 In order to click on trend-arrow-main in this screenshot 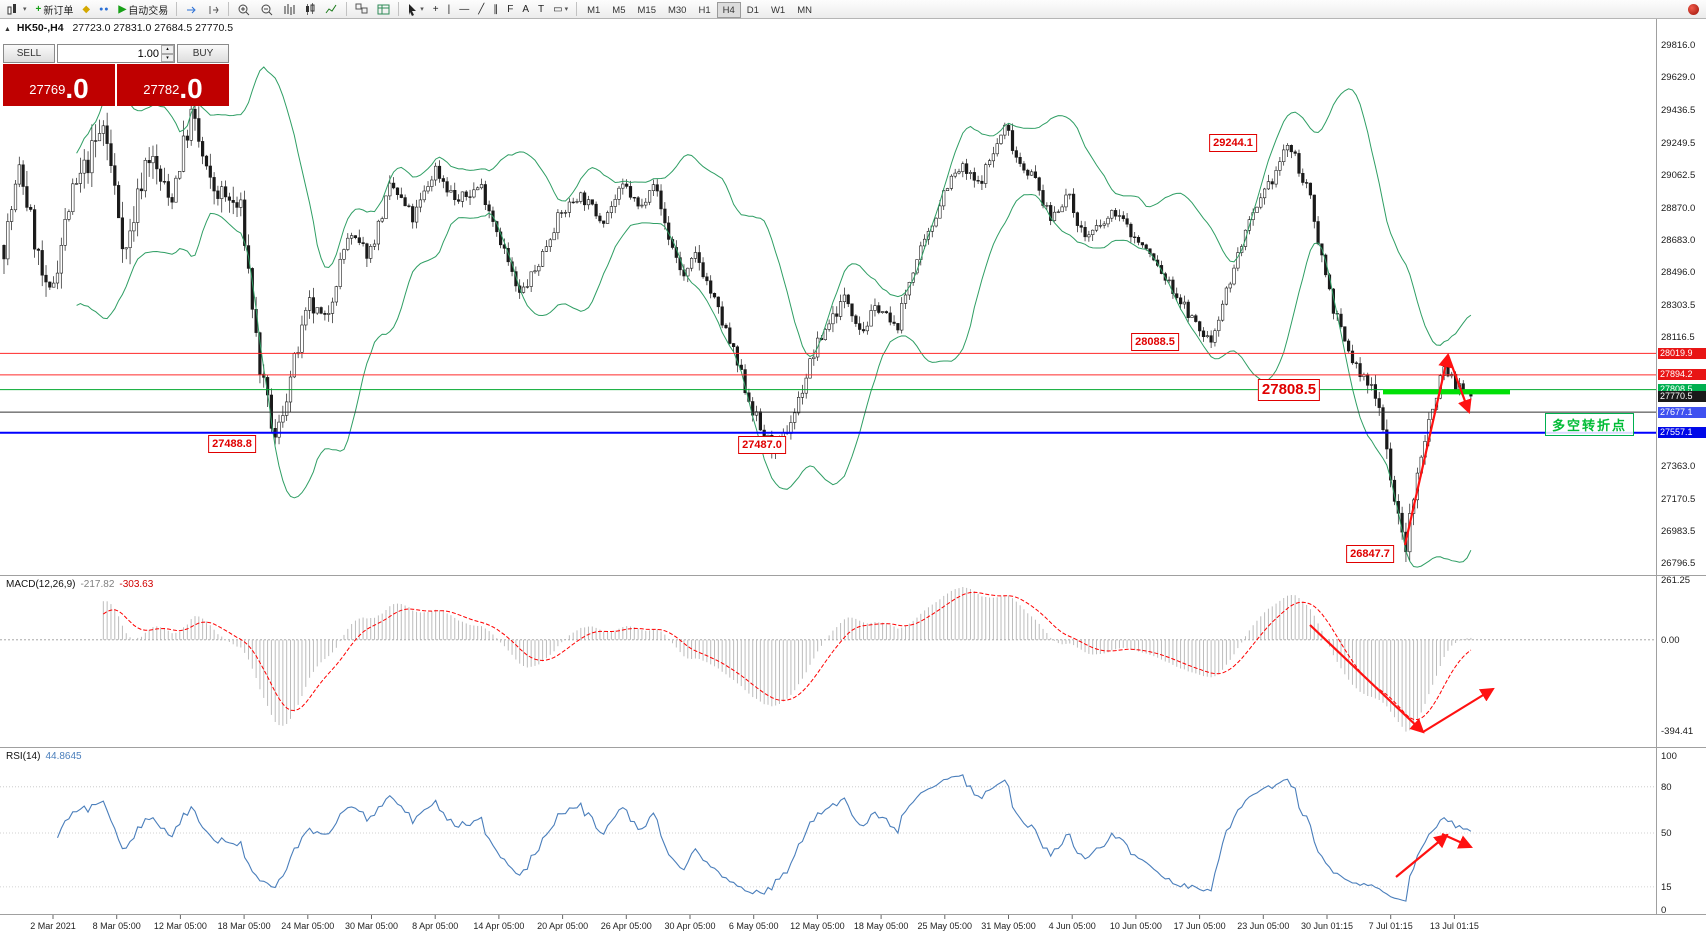, I will do `click(1459, 384)`.